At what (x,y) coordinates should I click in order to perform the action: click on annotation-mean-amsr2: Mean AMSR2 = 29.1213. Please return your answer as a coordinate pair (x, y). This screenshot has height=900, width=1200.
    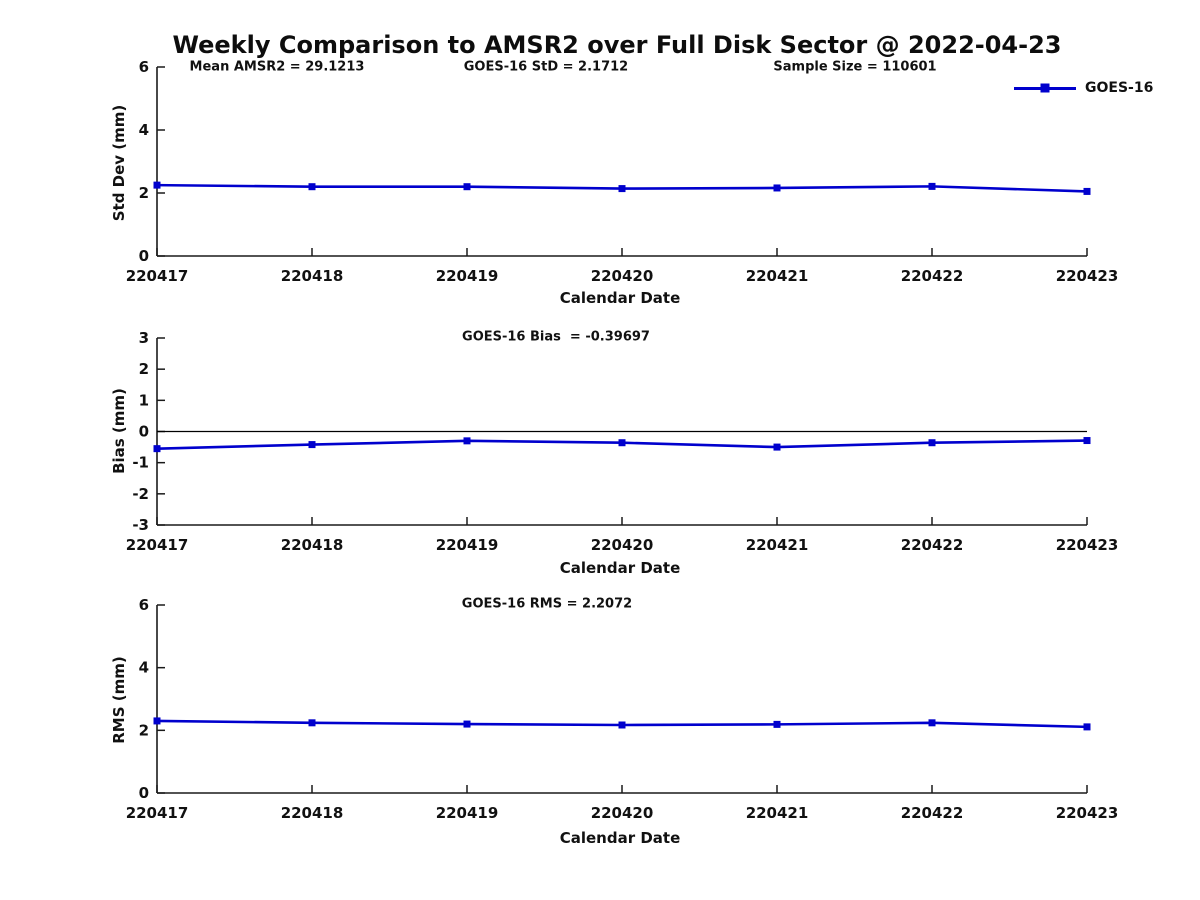
    Looking at the image, I should click on (277, 67).